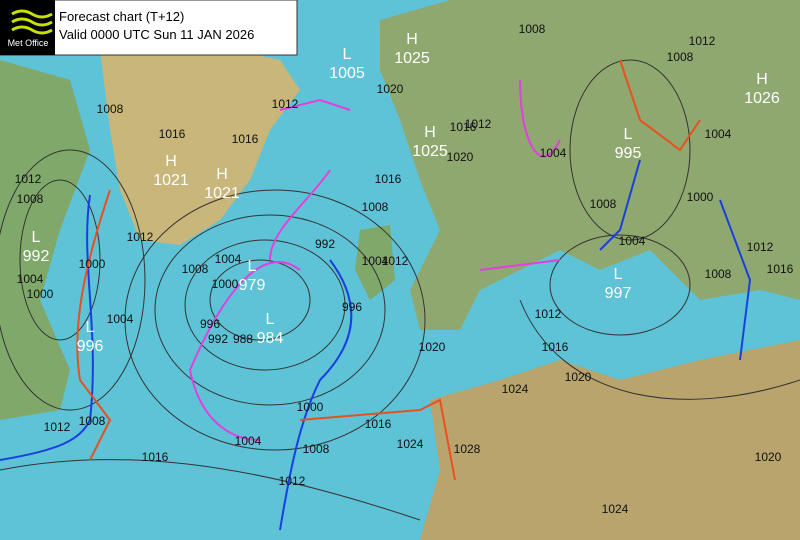 The height and width of the screenshot is (540, 800). I want to click on centre-value: 992, so click(36, 256).